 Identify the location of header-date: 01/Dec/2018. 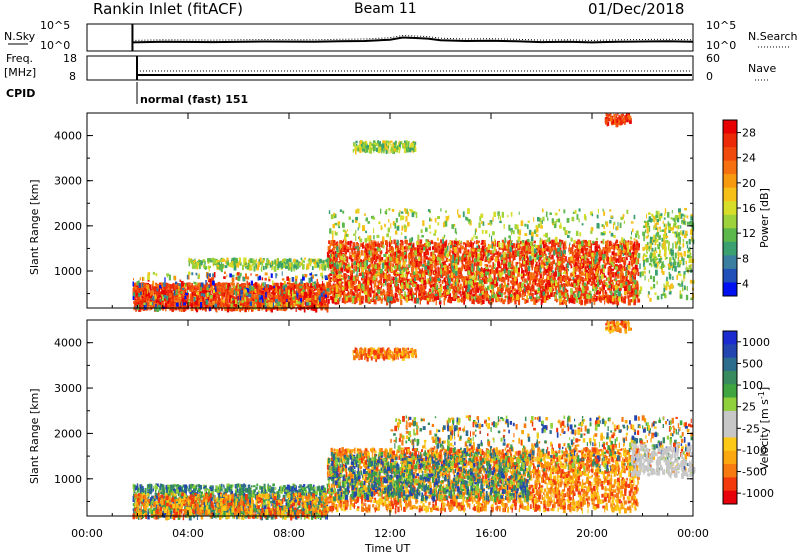
(636, 9).